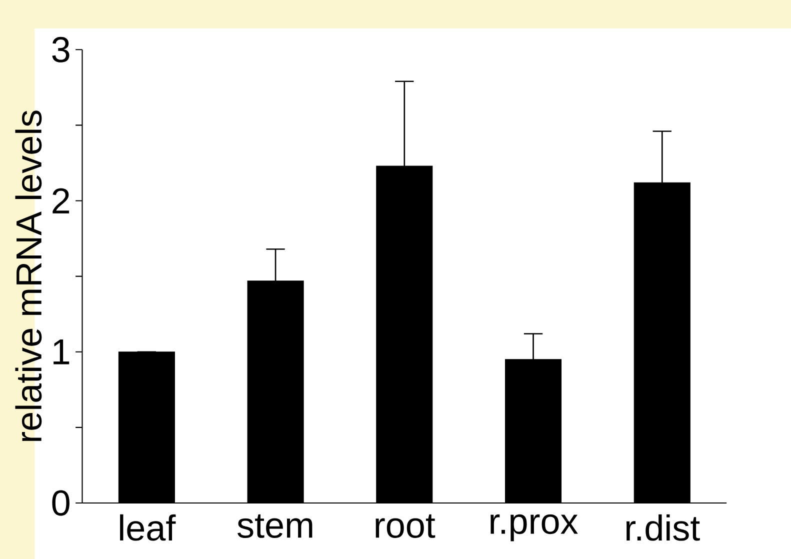  Describe the element at coordinates (61, 49) in the screenshot. I see `y-tick-label: 3` at that location.